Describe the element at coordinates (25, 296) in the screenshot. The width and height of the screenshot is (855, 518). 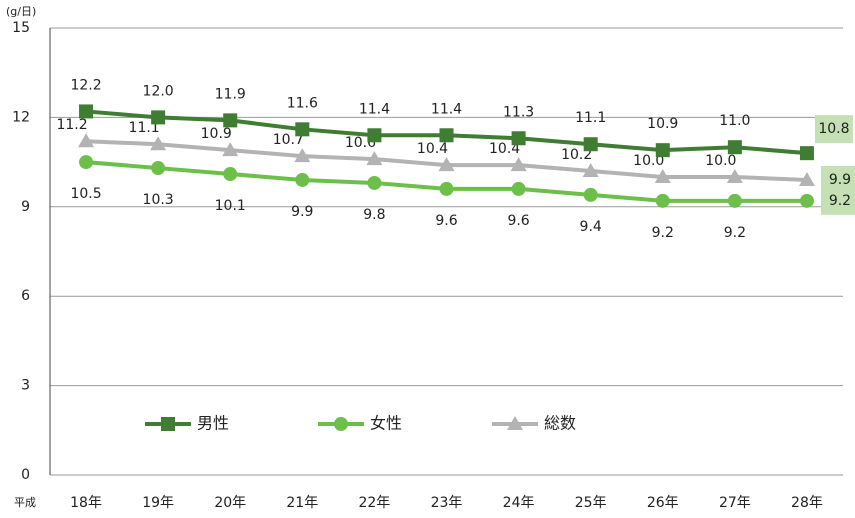
I see `y-tick-label: 6` at that location.